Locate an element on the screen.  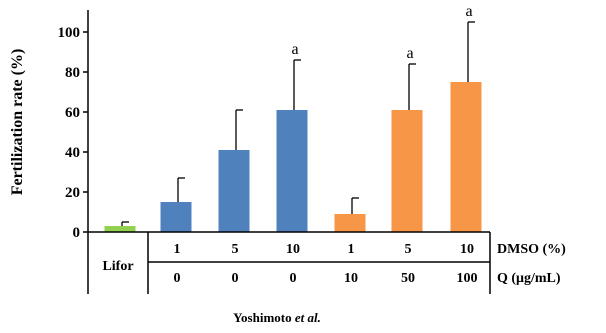
y-tick-label: 60 is located at coordinates (72, 113).